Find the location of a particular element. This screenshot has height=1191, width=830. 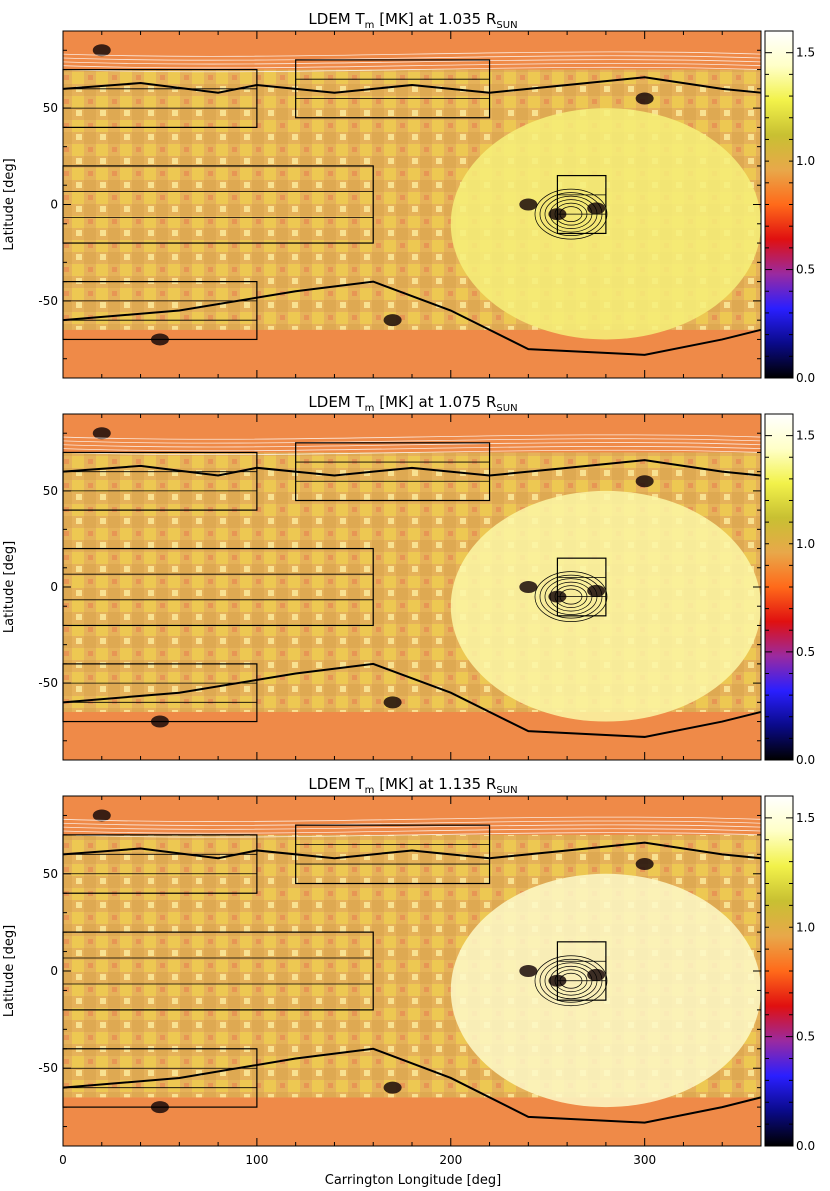

panel-title: LDEM Tm [MK] at 1.035 RSUN is located at coordinates (412, 20).